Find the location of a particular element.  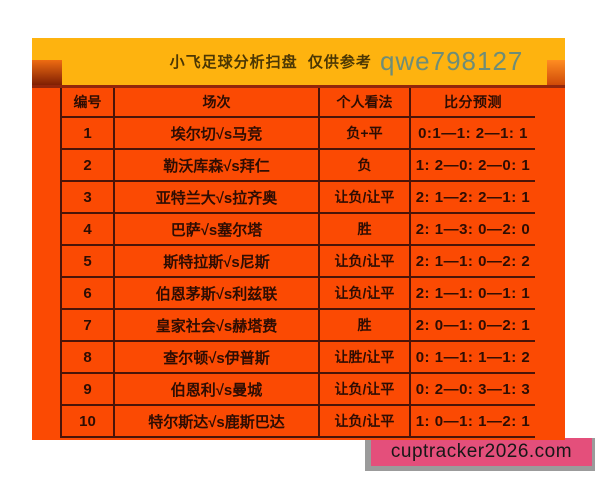

cell-no: 6 is located at coordinates (86, 294).